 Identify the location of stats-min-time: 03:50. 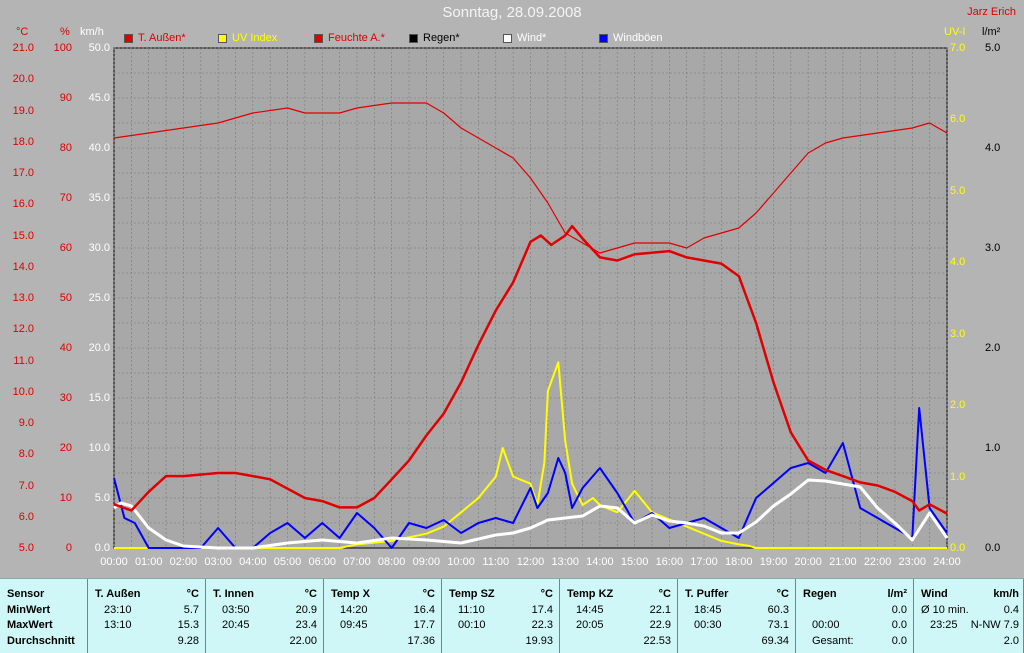
(236, 610).